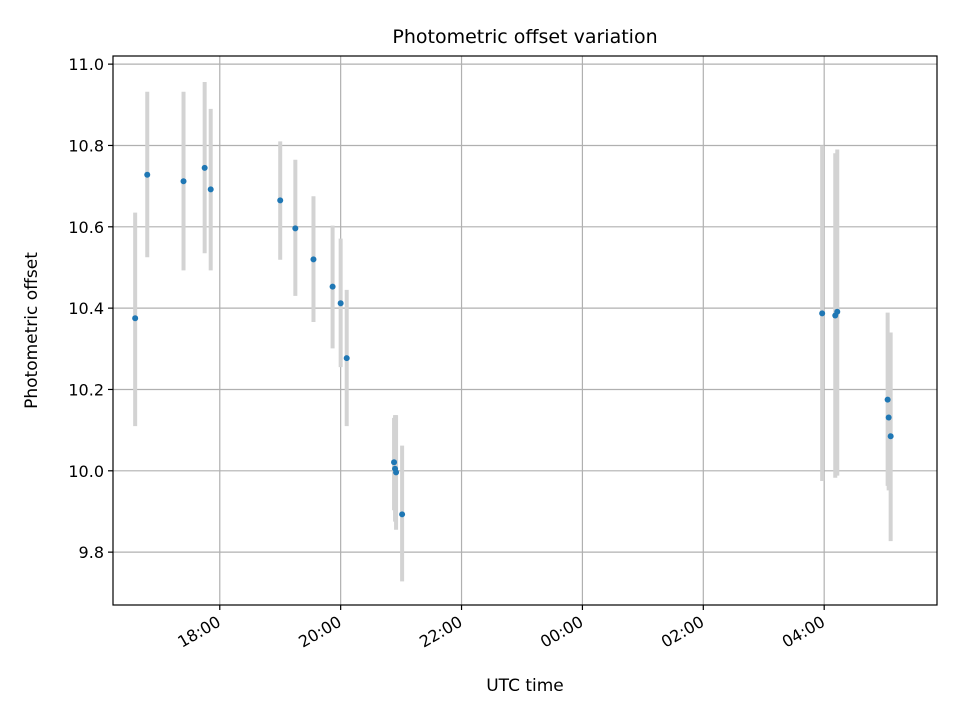  What do you see at coordinates (86, 471) in the screenshot?
I see `y-tick-label: 10.0` at bounding box center [86, 471].